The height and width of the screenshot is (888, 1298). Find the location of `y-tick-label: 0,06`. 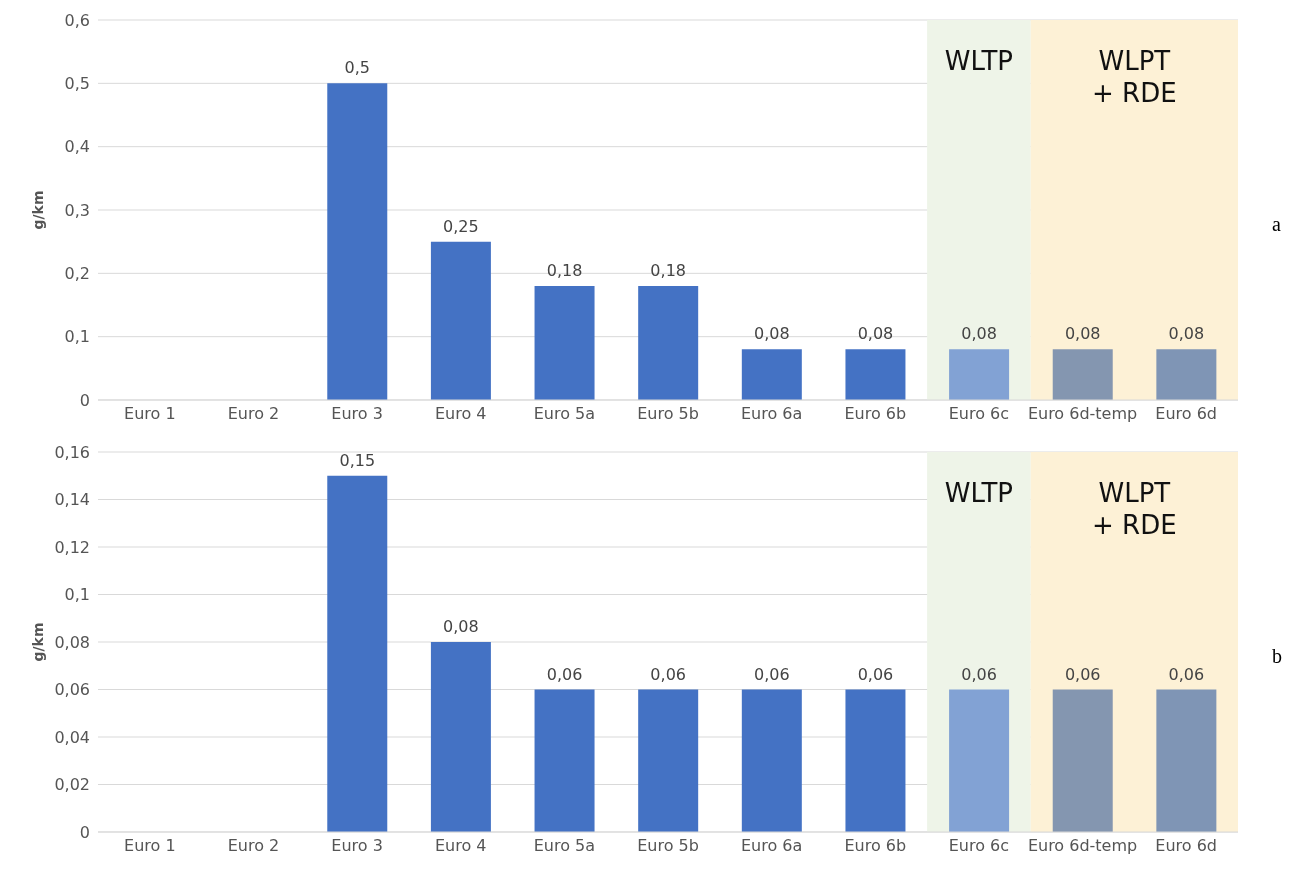

y-tick-label: 0,06 is located at coordinates (72, 690).